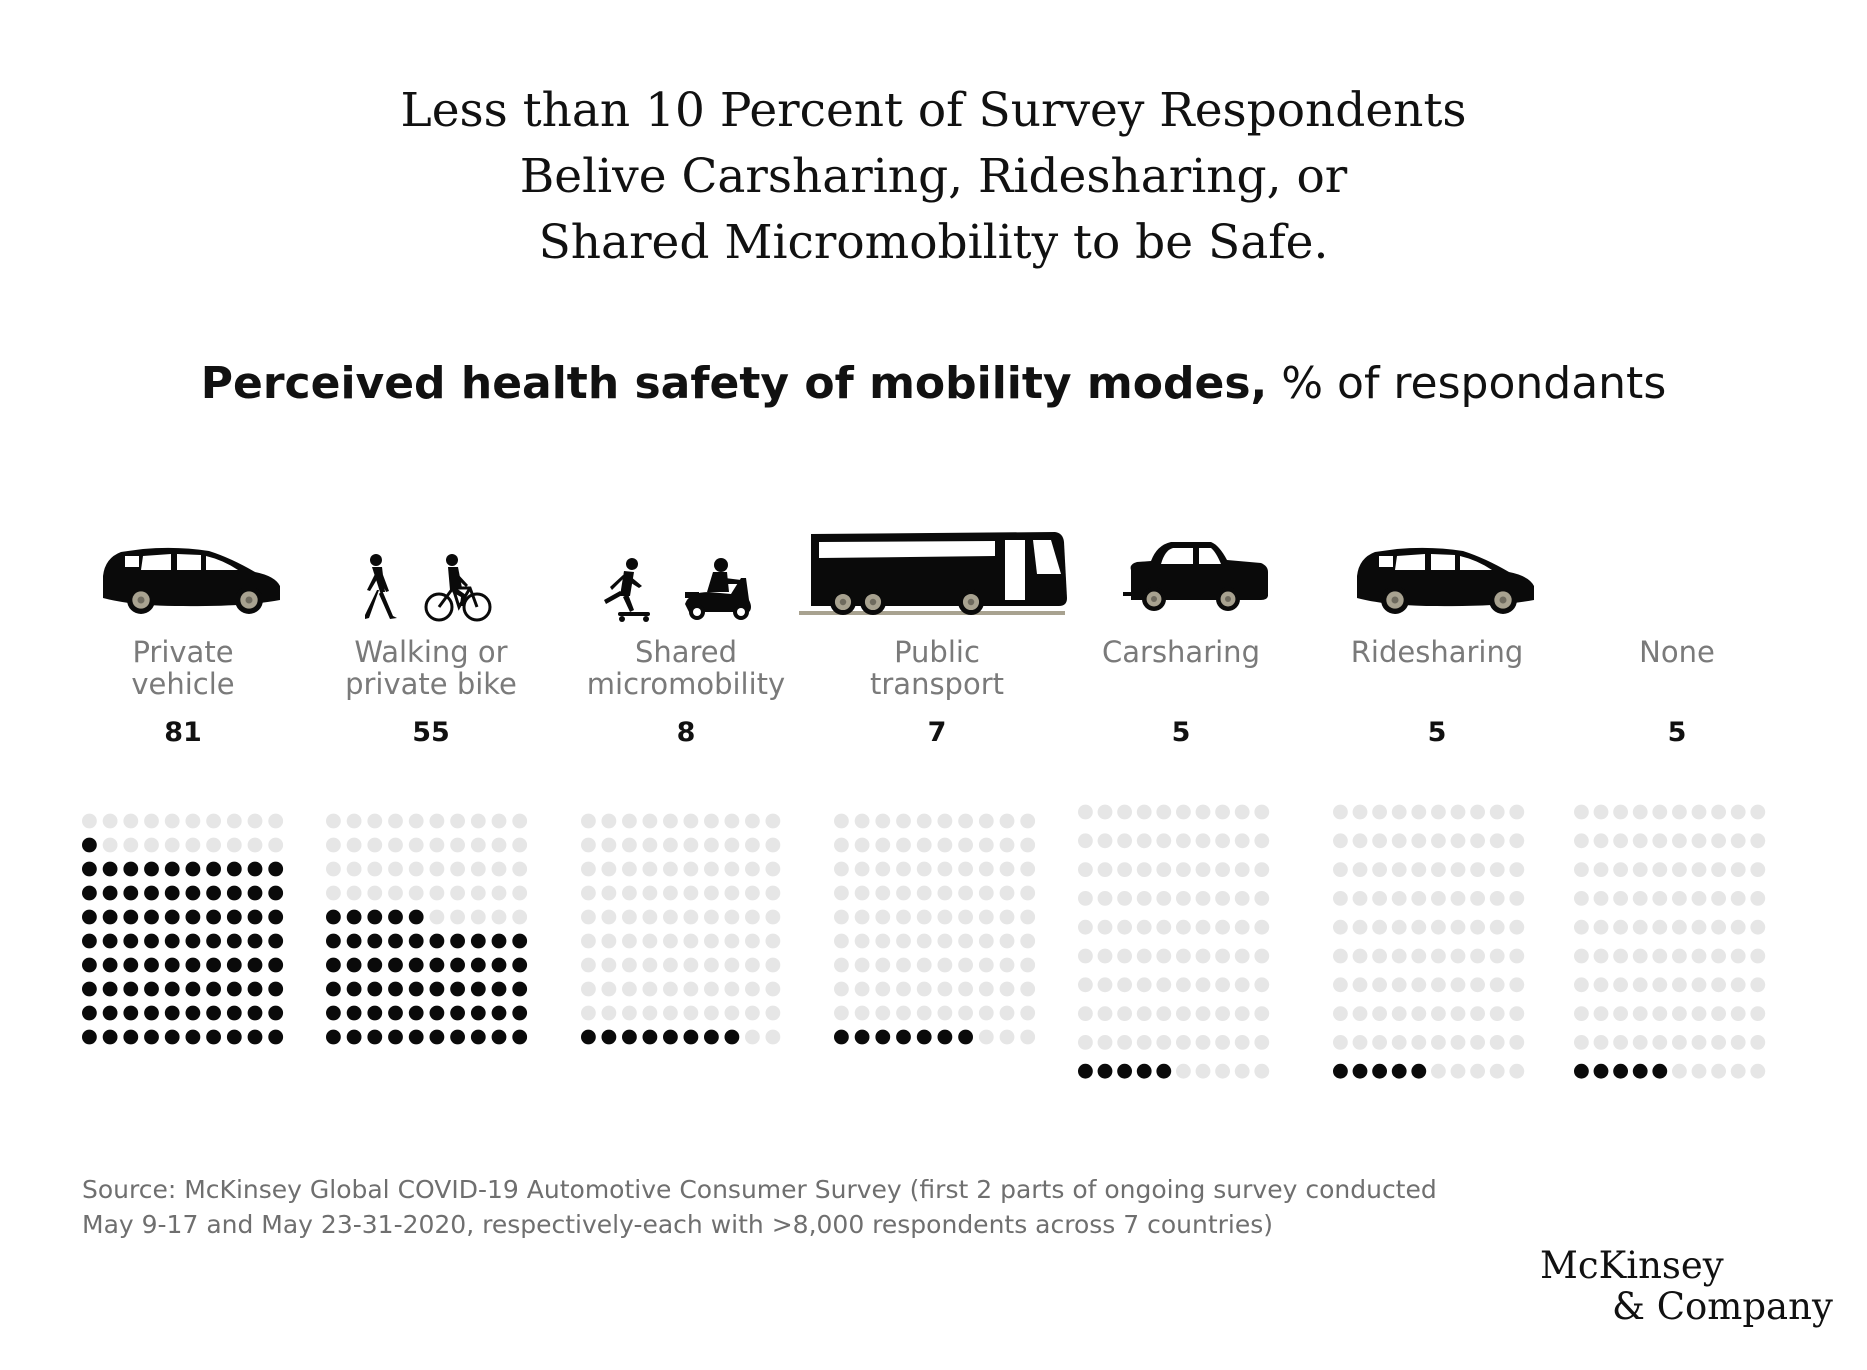 The height and width of the screenshot is (1370, 1867). I want to click on waffle-grid, so click(935, 929).